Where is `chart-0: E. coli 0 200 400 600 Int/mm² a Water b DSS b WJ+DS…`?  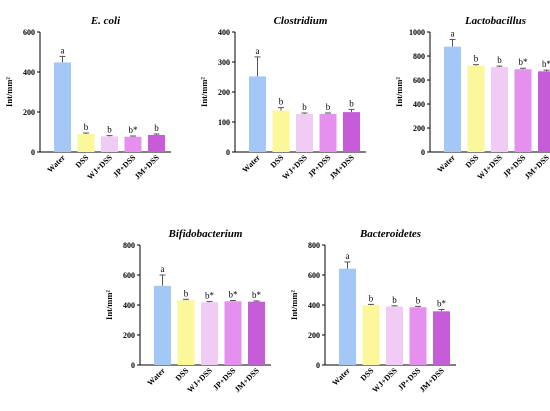 chart-0: E. coli 0 200 400 600 Int/mm² a Water b DSS b WJ+DS… is located at coordinates (87, 98).